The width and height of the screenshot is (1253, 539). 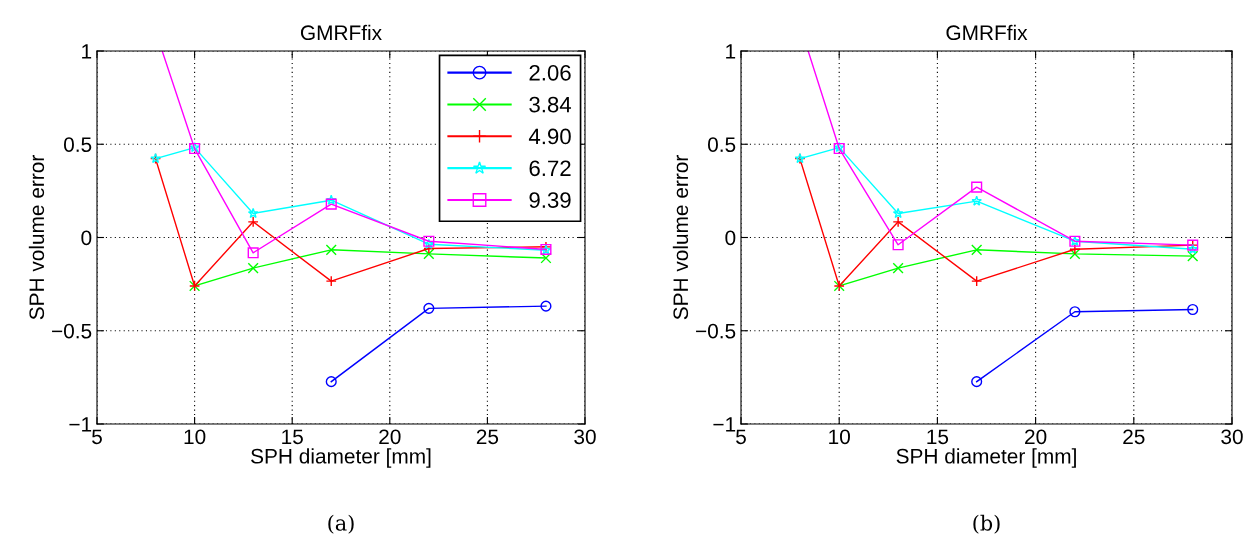 What do you see at coordinates (341, 524) in the screenshot?
I see `text: (a)` at bounding box center [341, 524].